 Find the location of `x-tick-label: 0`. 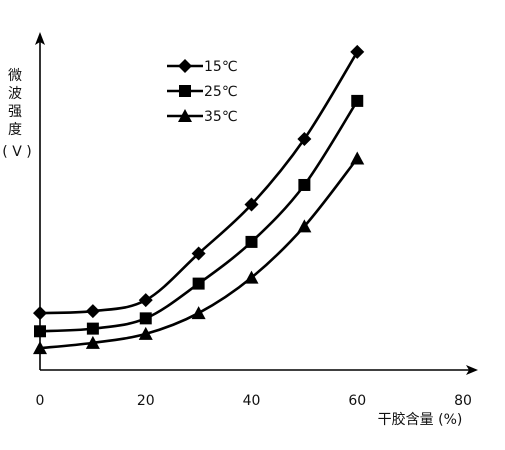

x-tick-label: 0 is located at coordinates (40, 401).